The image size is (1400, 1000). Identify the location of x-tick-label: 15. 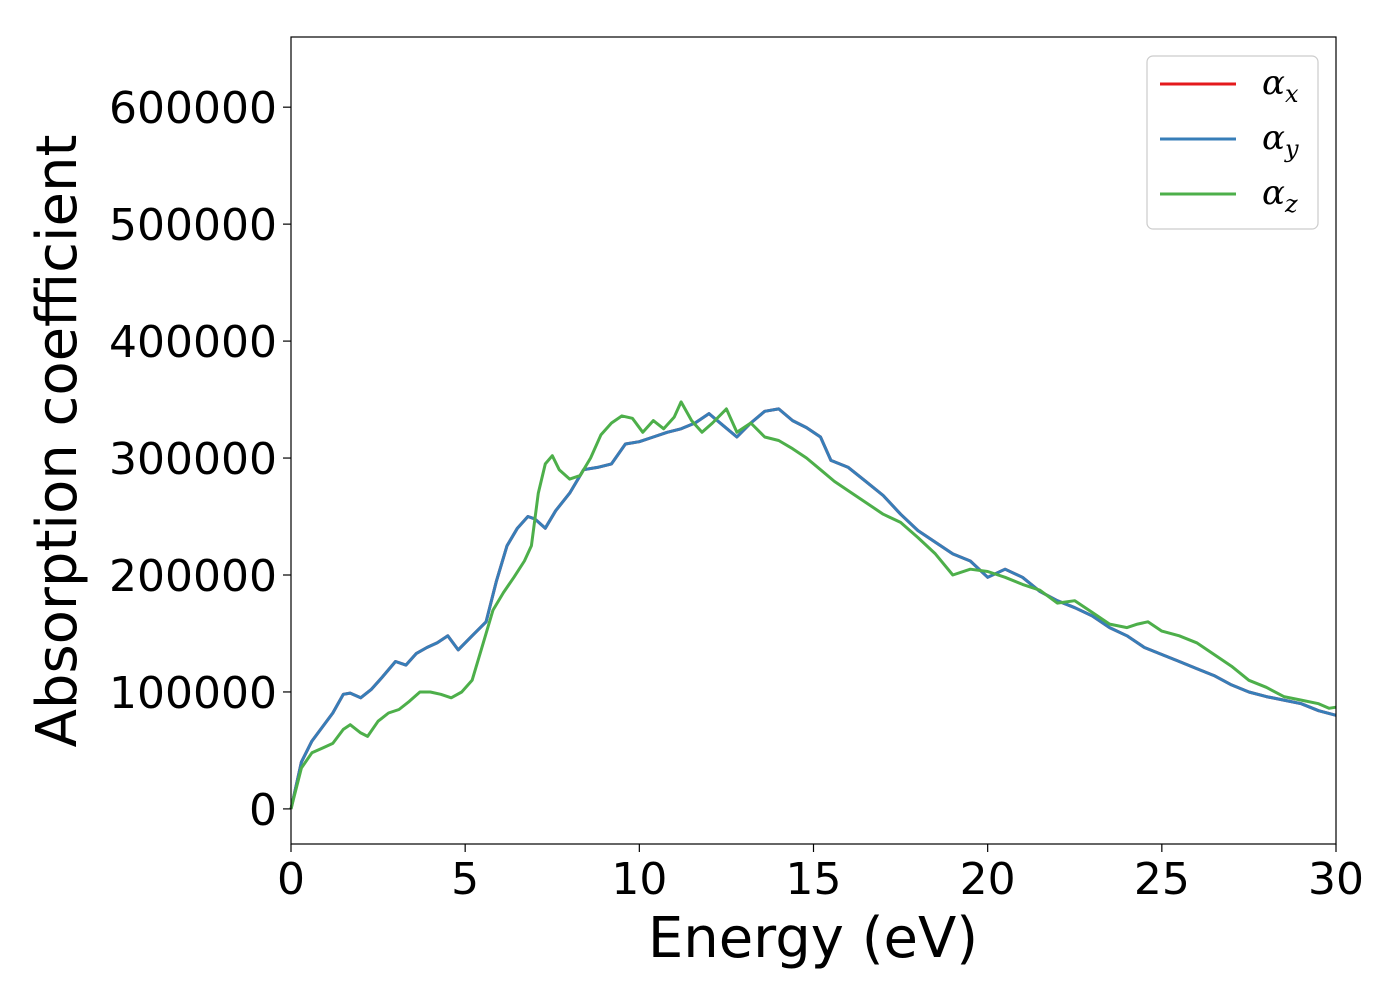
(814, 879).